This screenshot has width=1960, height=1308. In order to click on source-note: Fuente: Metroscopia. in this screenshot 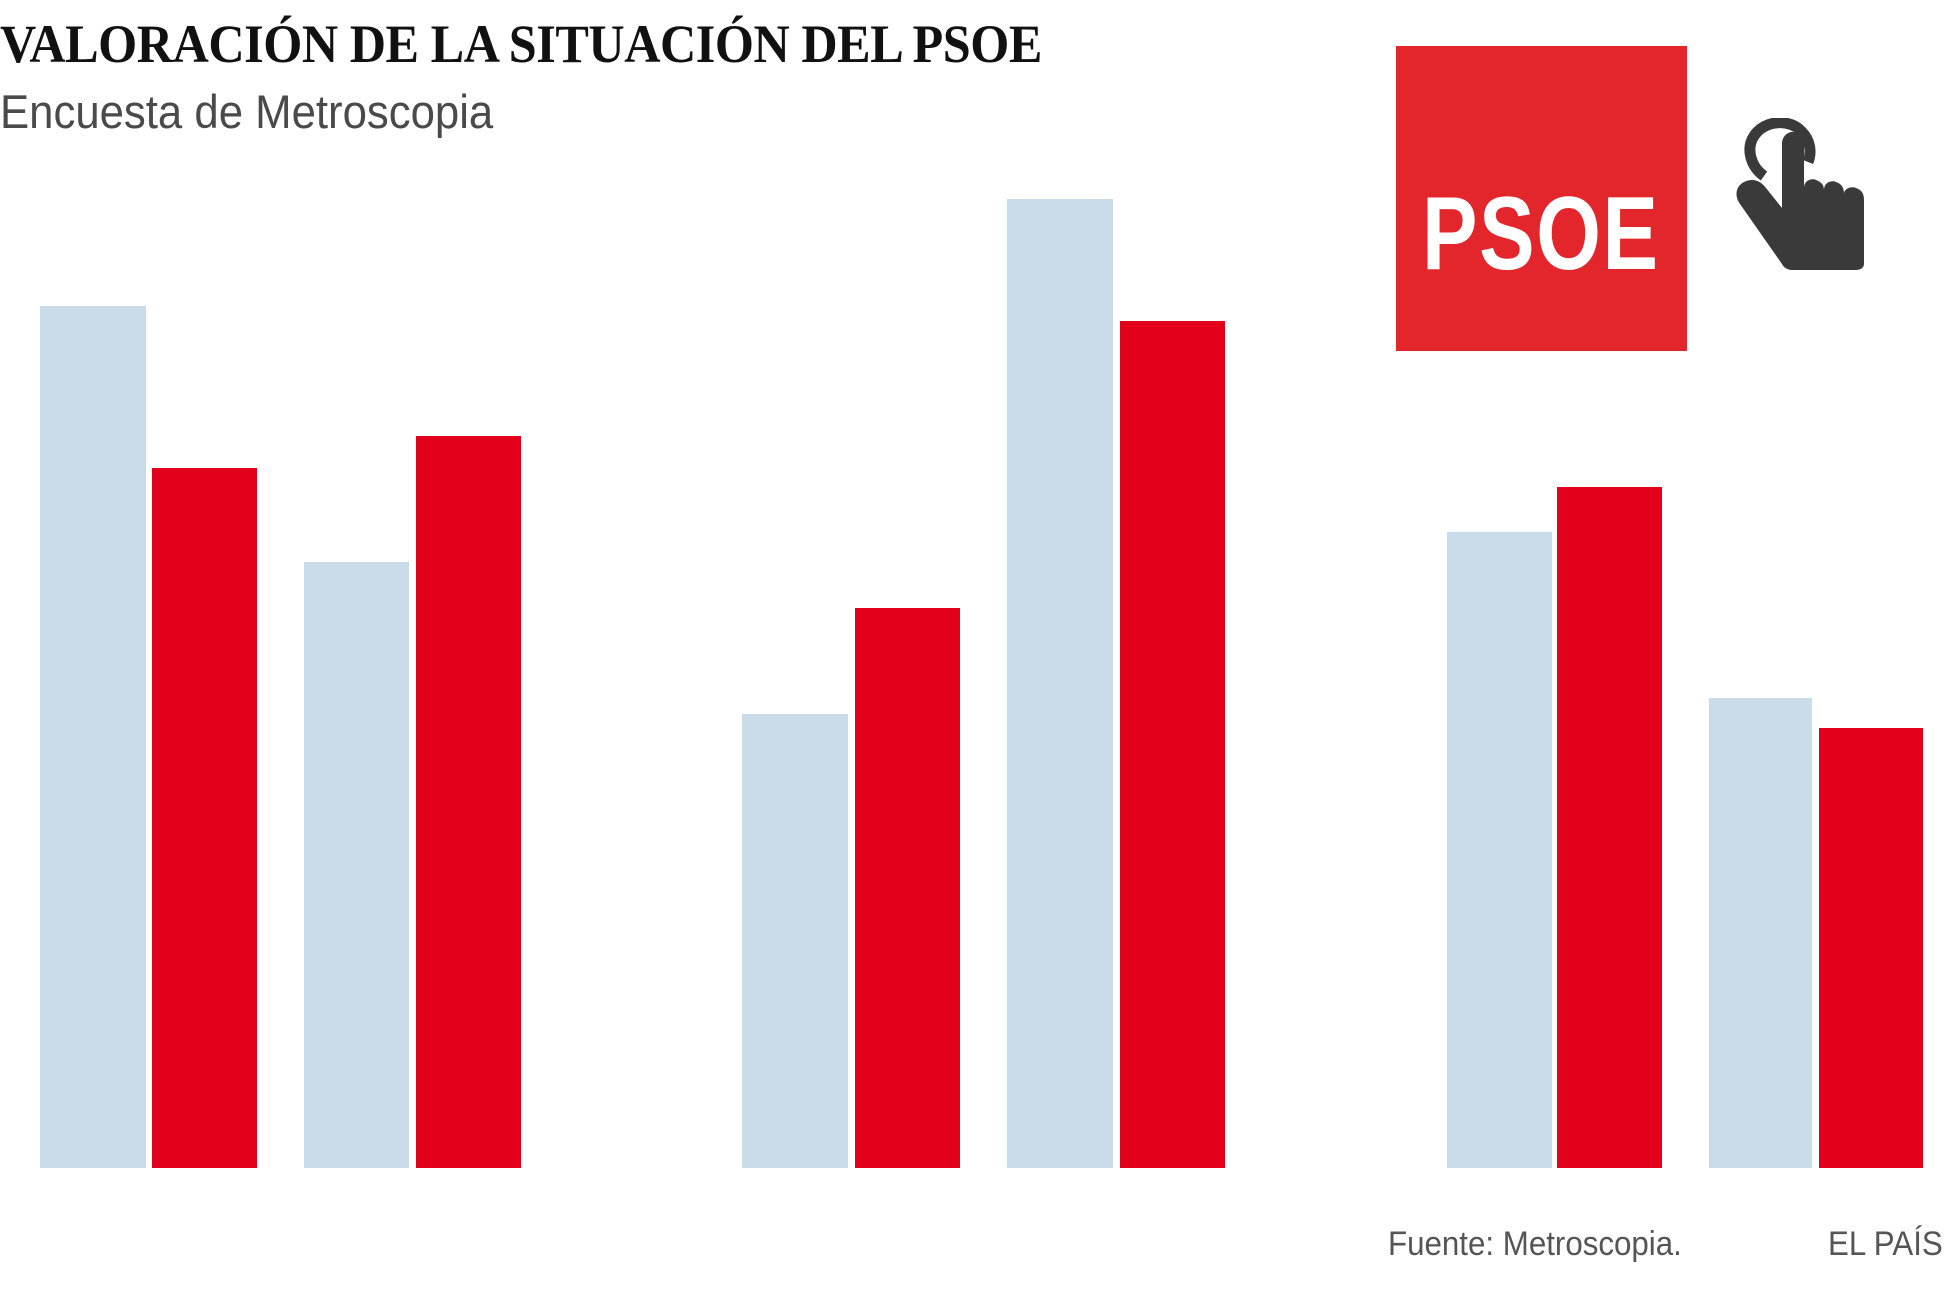, I will do `click(1535, 1244)`.